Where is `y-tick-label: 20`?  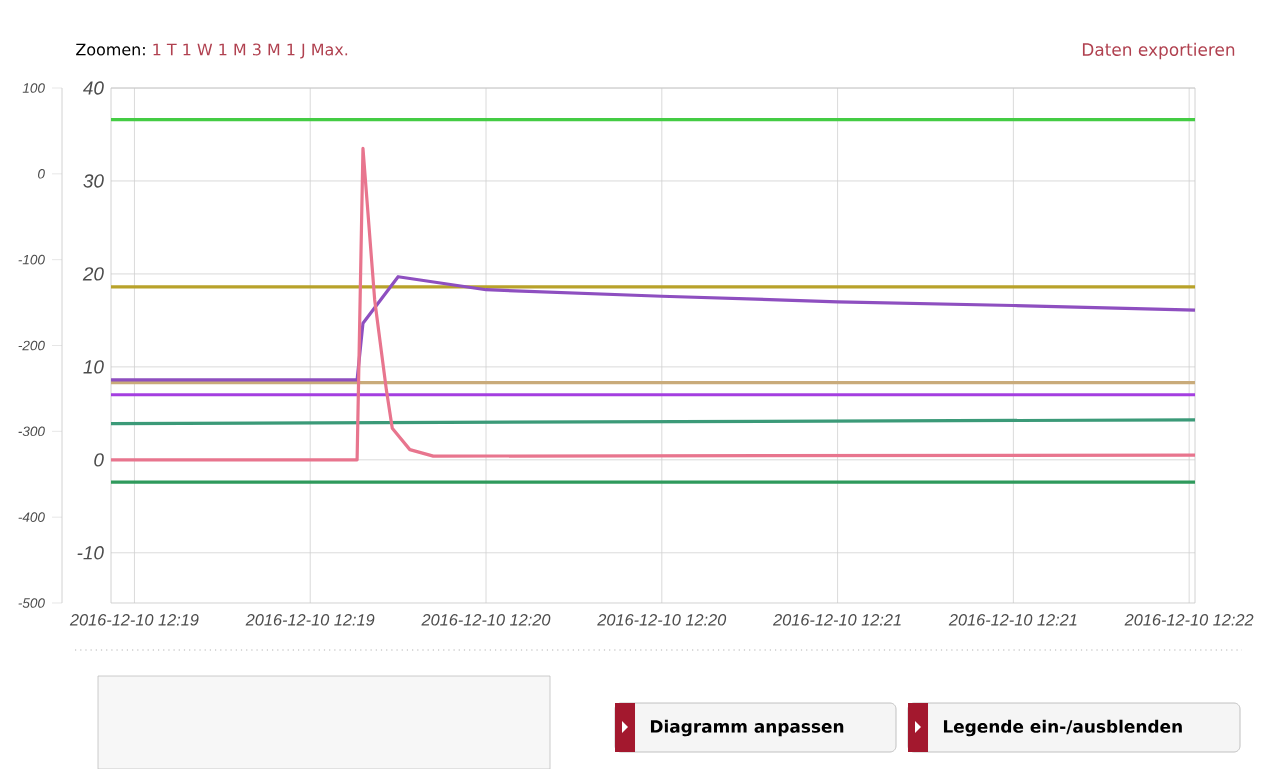
y-tick-label: 20 is located at coordinates (93, 274).